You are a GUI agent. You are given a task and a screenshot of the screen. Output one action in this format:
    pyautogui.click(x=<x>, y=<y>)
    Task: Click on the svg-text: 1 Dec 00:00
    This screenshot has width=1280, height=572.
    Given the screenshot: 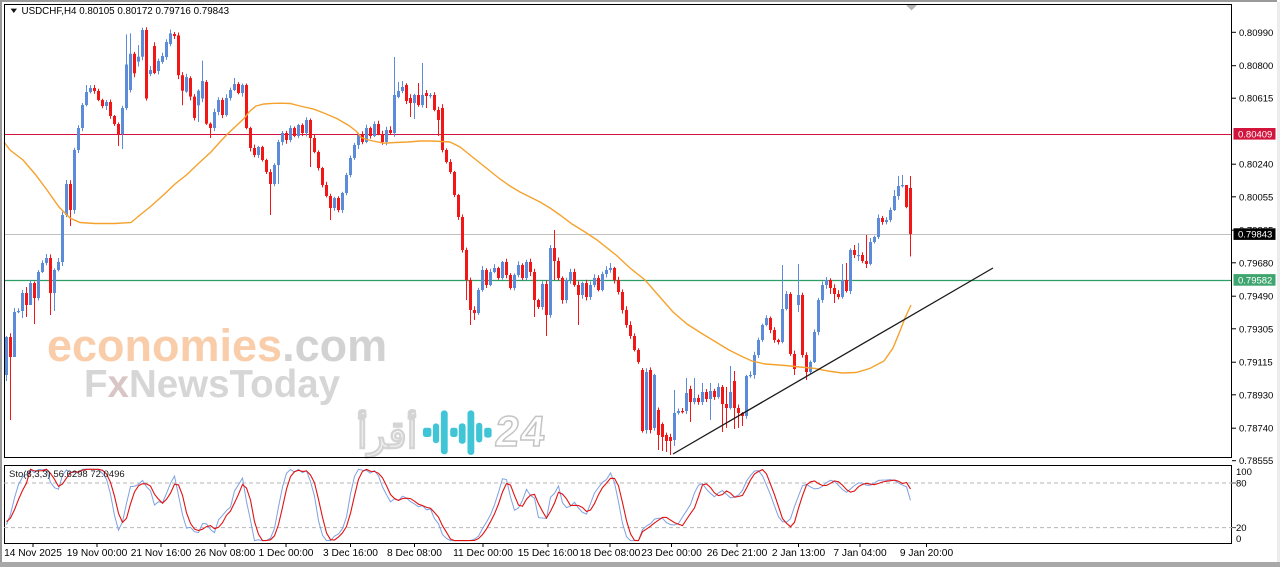 What is the action you would take?
    pyautogui.click(x=286, y=553)
    